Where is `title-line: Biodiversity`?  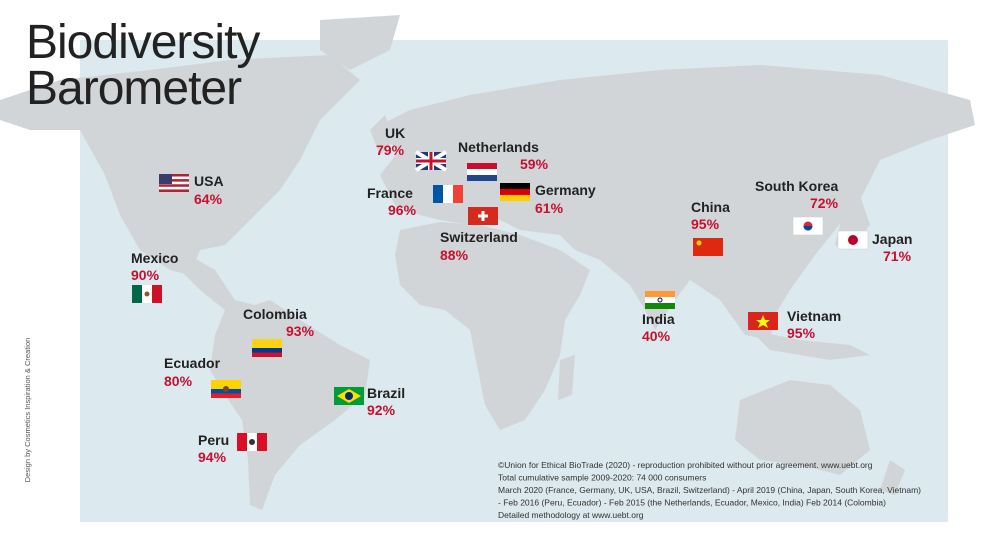
title-line: Biodiversity is located at coordinates (143, 42).